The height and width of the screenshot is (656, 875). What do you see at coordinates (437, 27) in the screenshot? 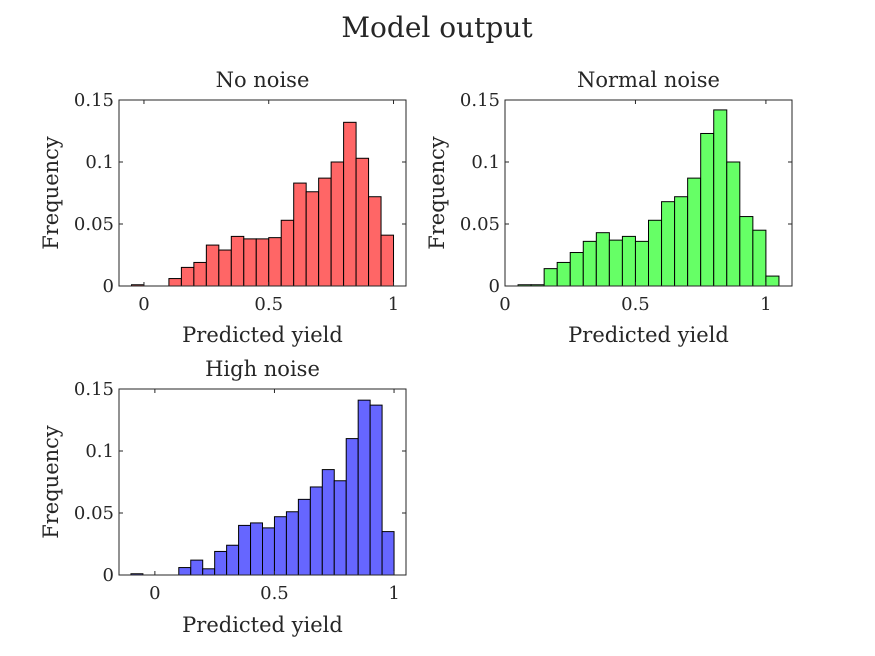
I see `figure-title: Model output` at bounding box center [437, 27].